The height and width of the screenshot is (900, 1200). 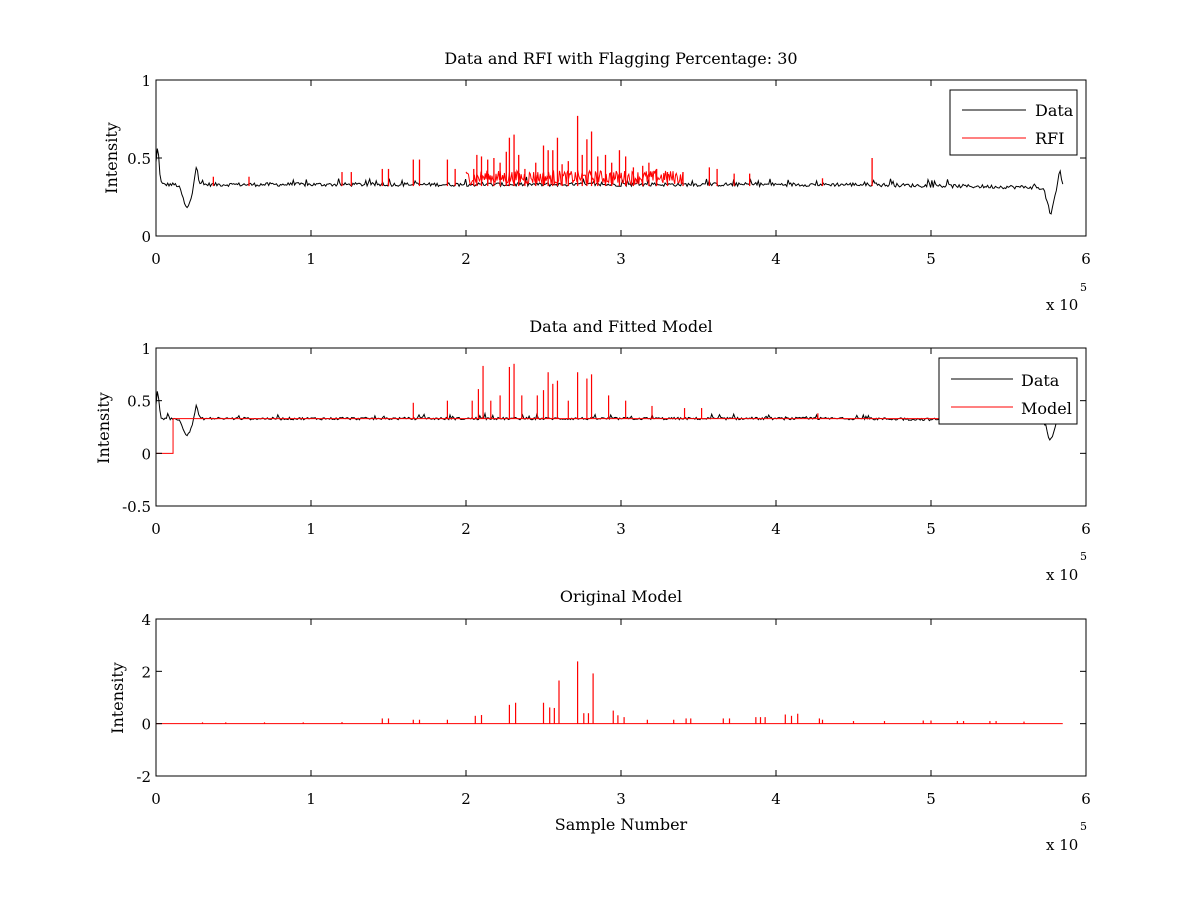 I want to click on rfi-band, so click(x=574, y=178).